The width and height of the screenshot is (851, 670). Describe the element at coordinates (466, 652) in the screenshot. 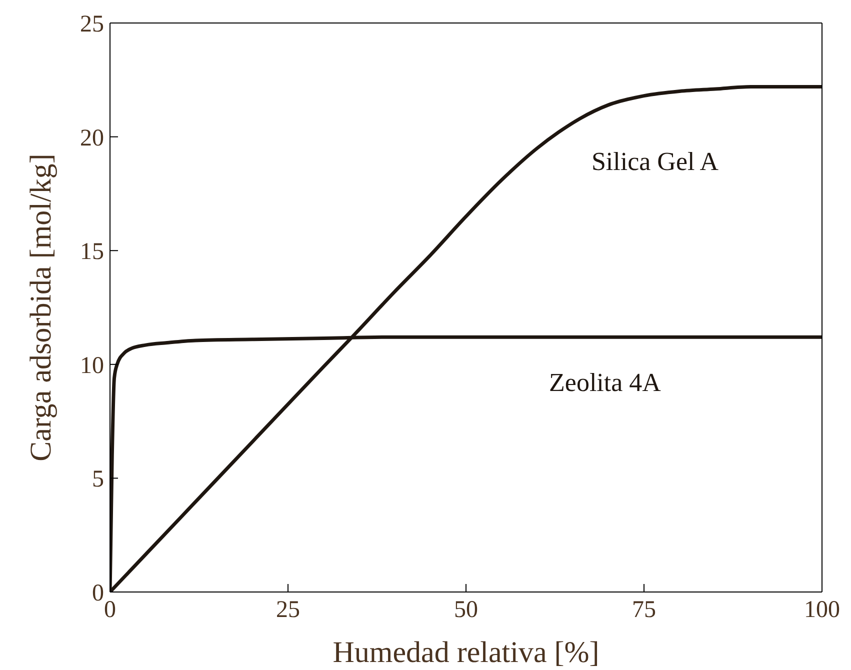

I see `x-axis-title: Humedad relativa [%]` at that location.